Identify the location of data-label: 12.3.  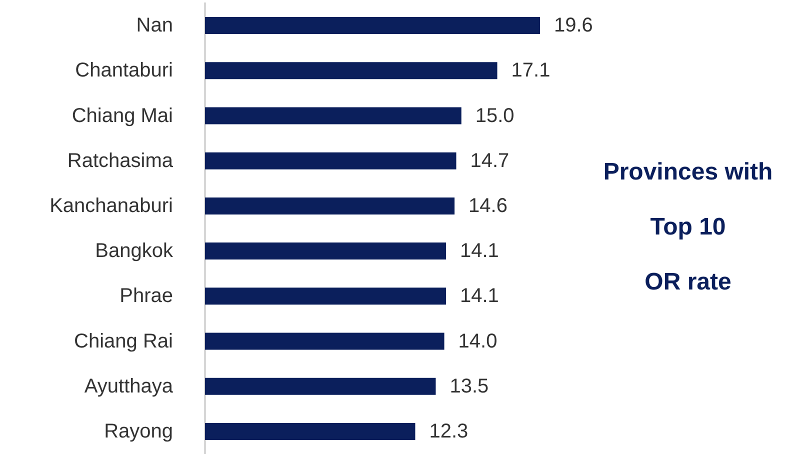
(448, 431).